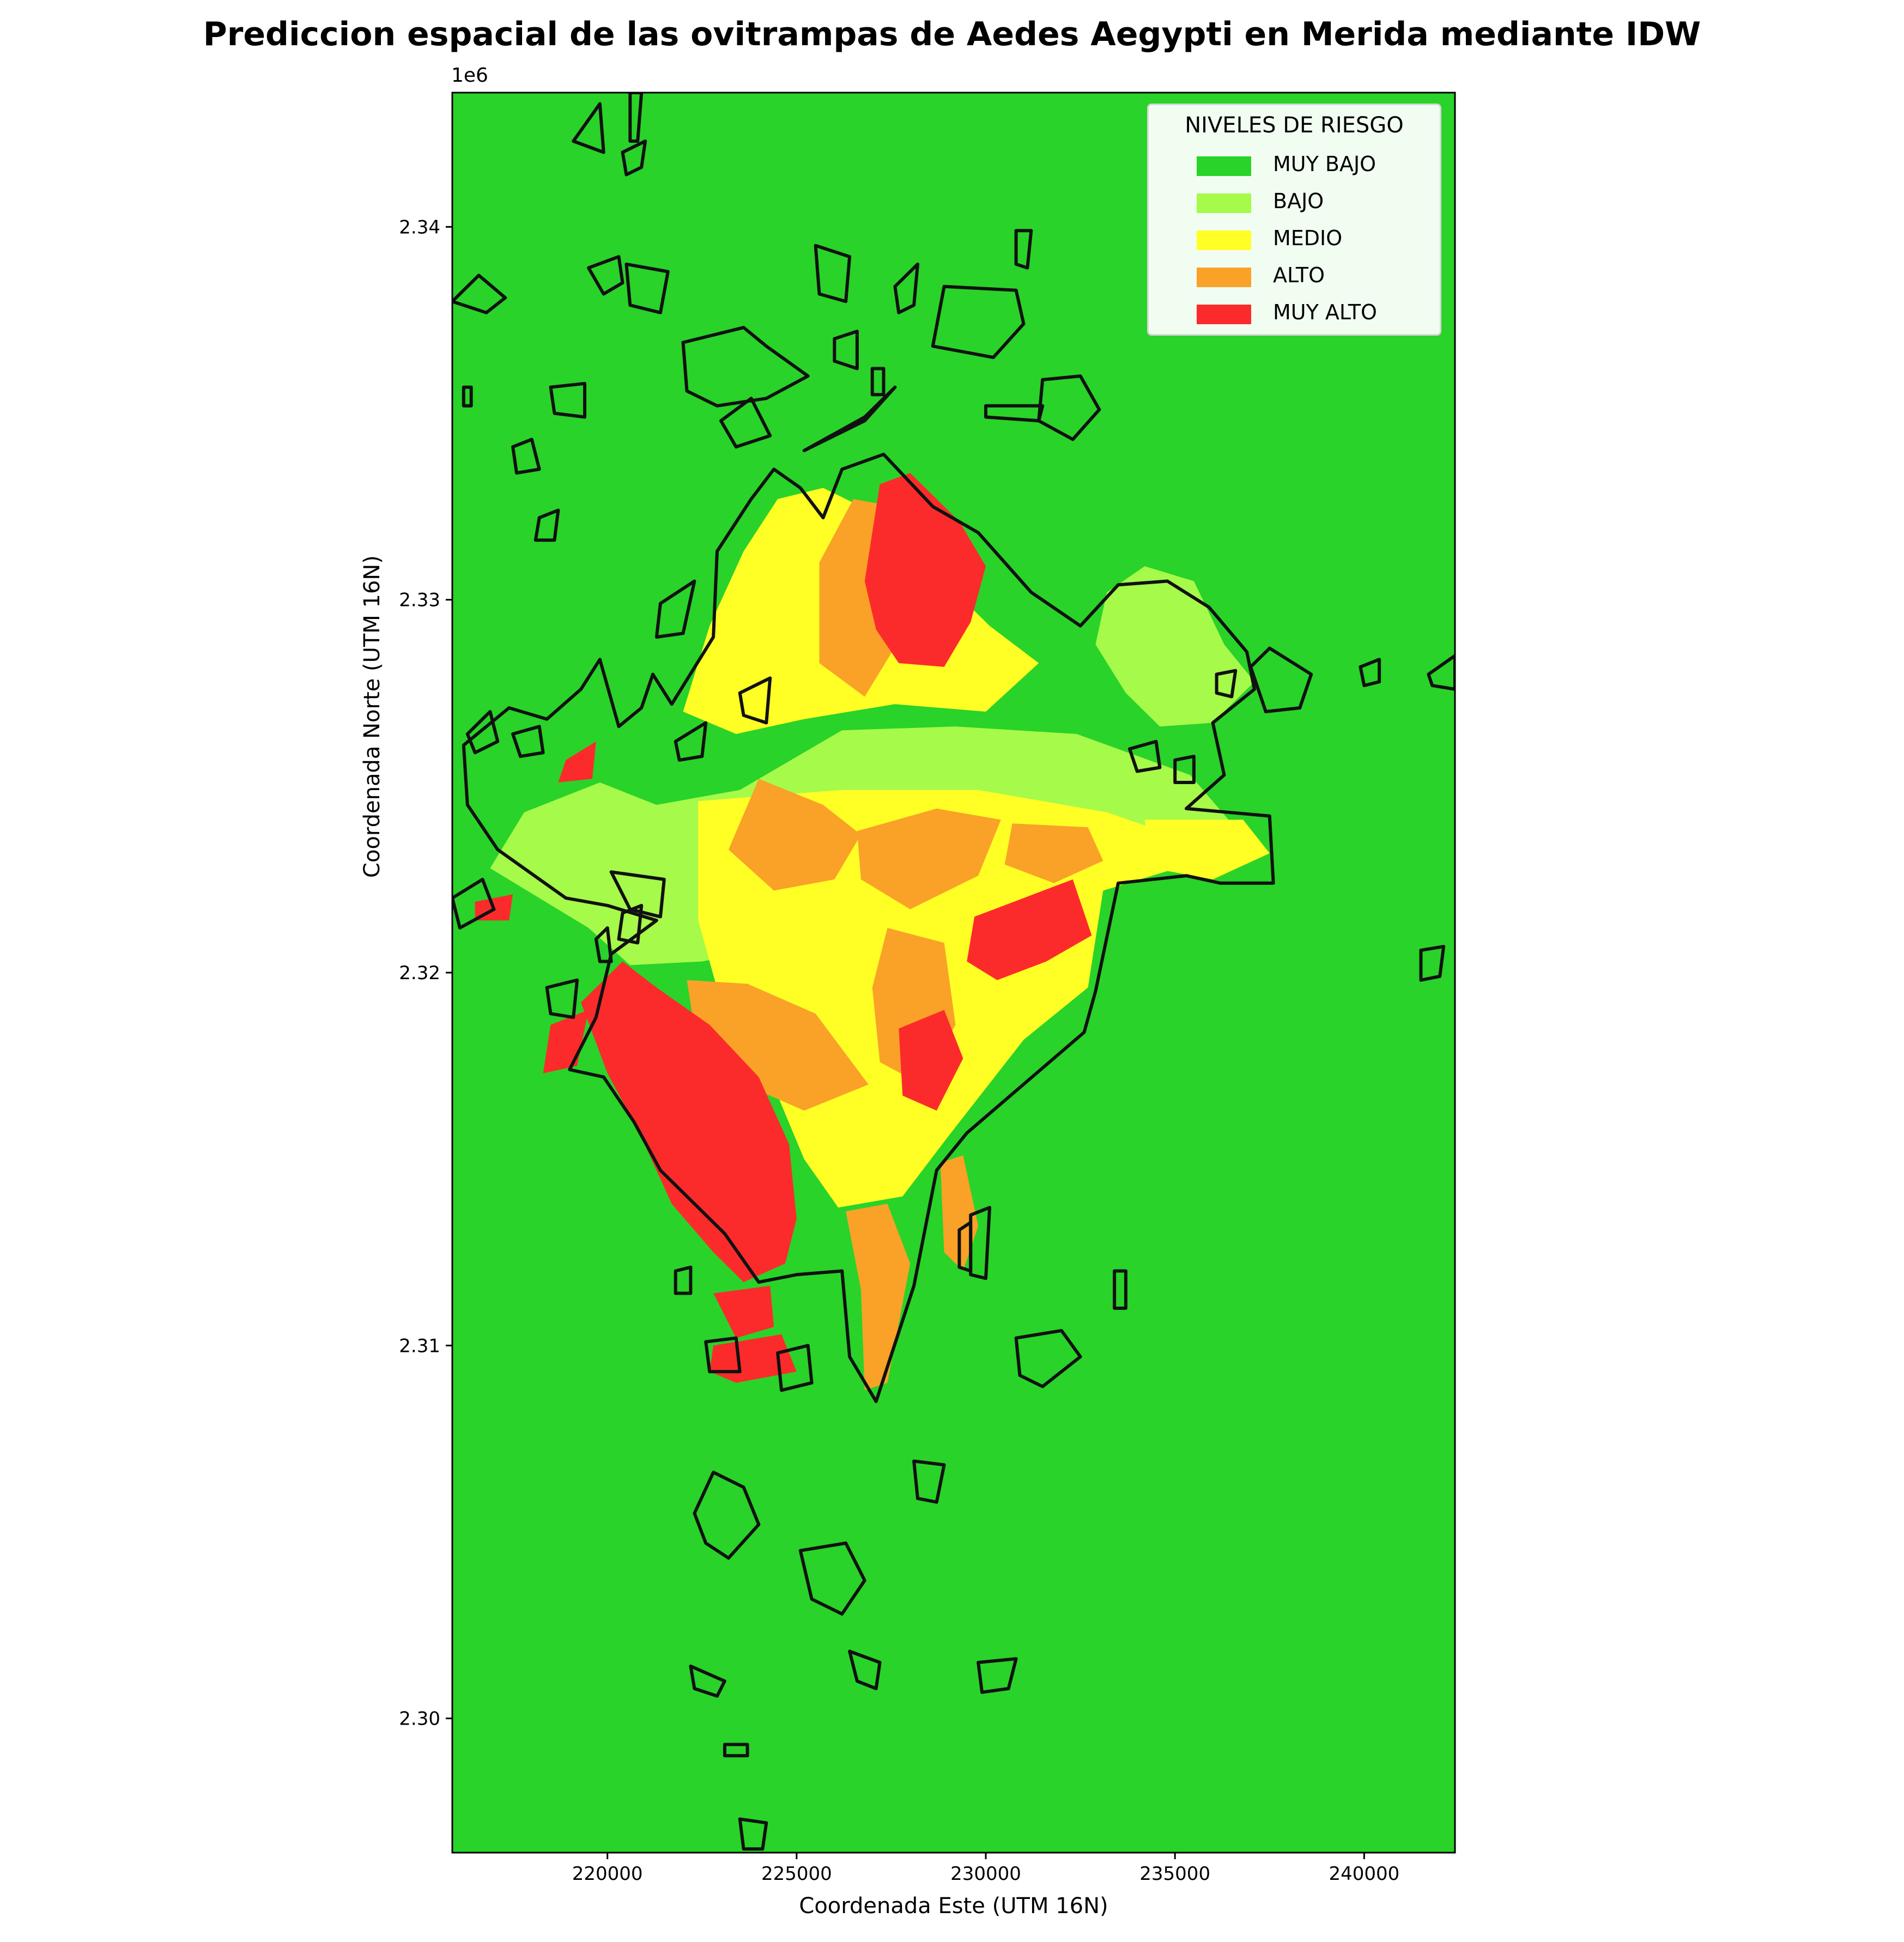  I want to click on x-tick-label: 225000, so click(796, 1874).